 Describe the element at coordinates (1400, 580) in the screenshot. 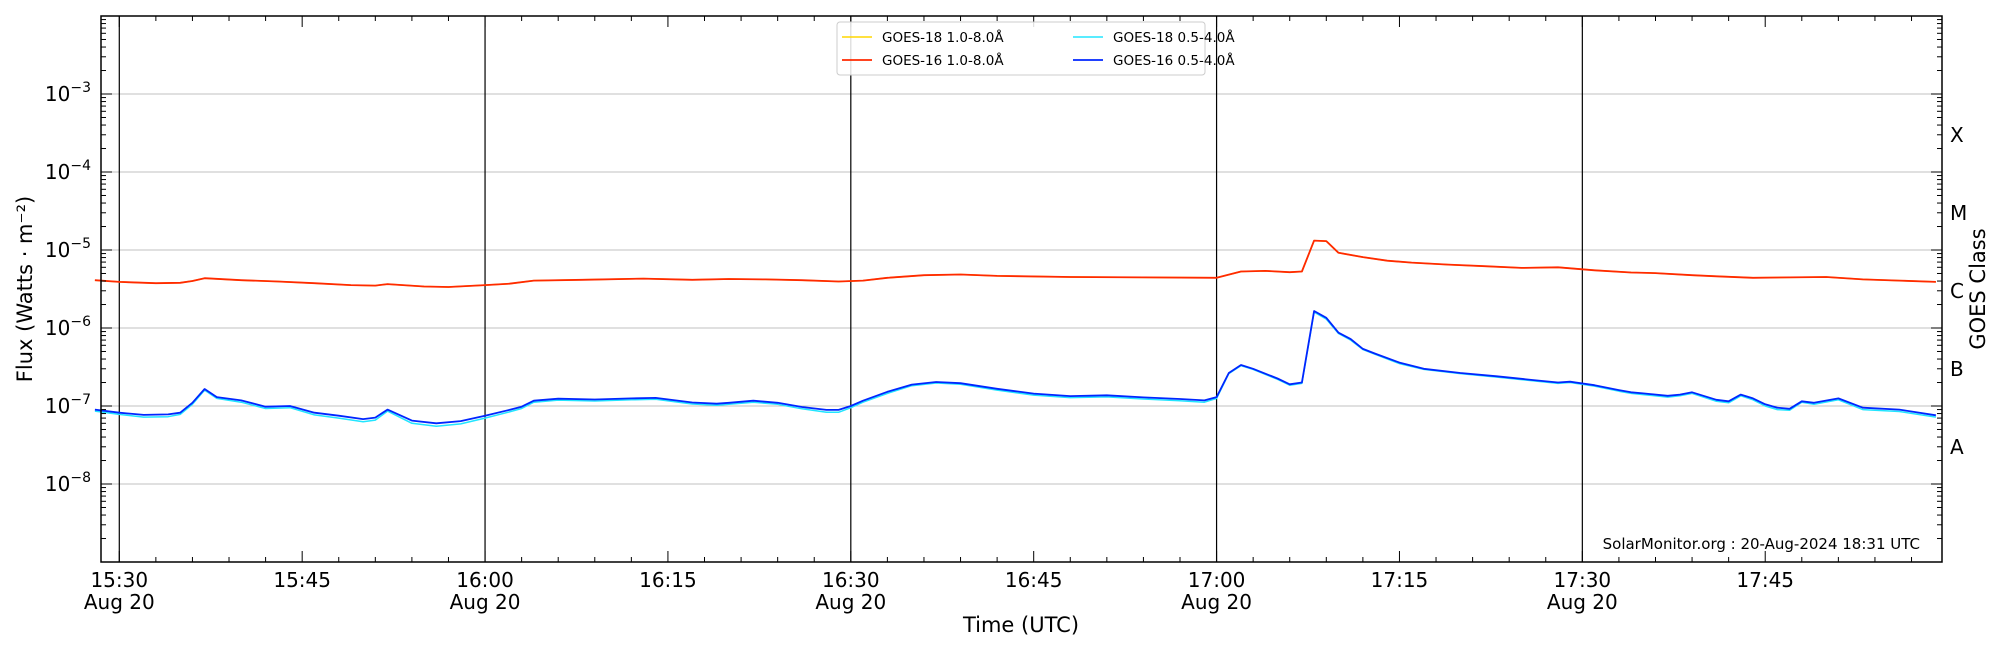

I see `x-tick-label: 17:15` at that location.